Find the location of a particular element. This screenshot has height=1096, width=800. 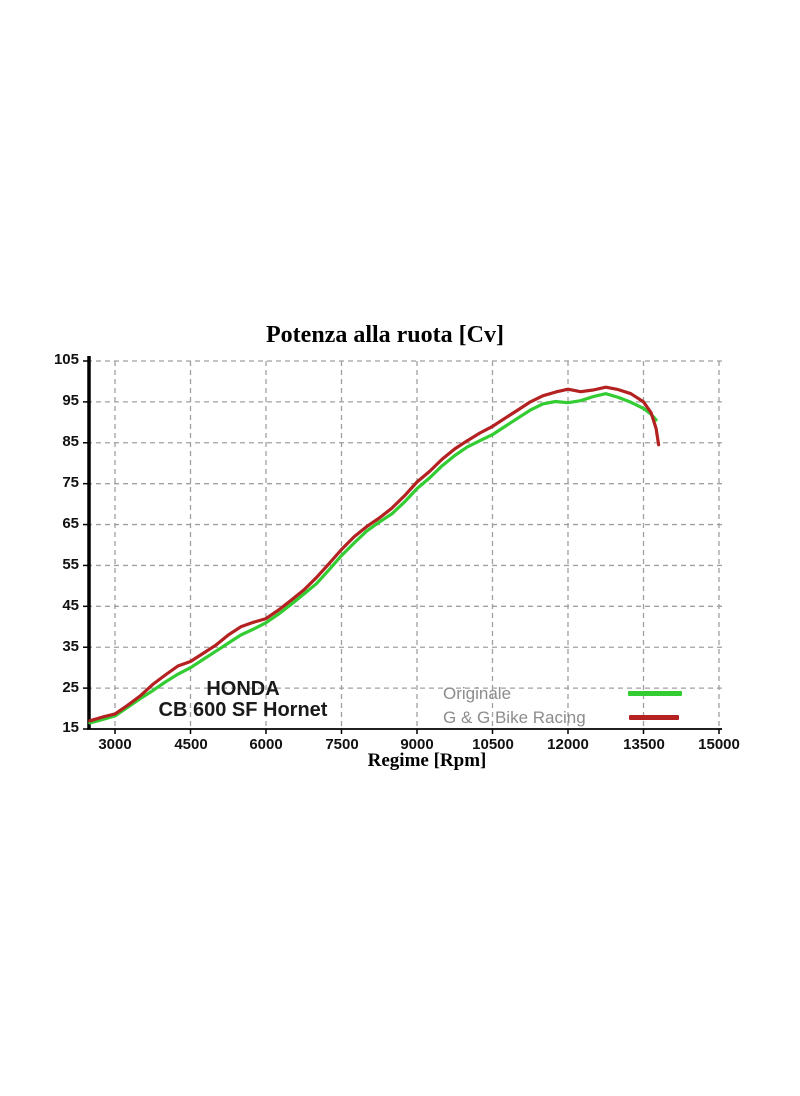

x-tick-label: 4500 is located at coordinates (191, 744).